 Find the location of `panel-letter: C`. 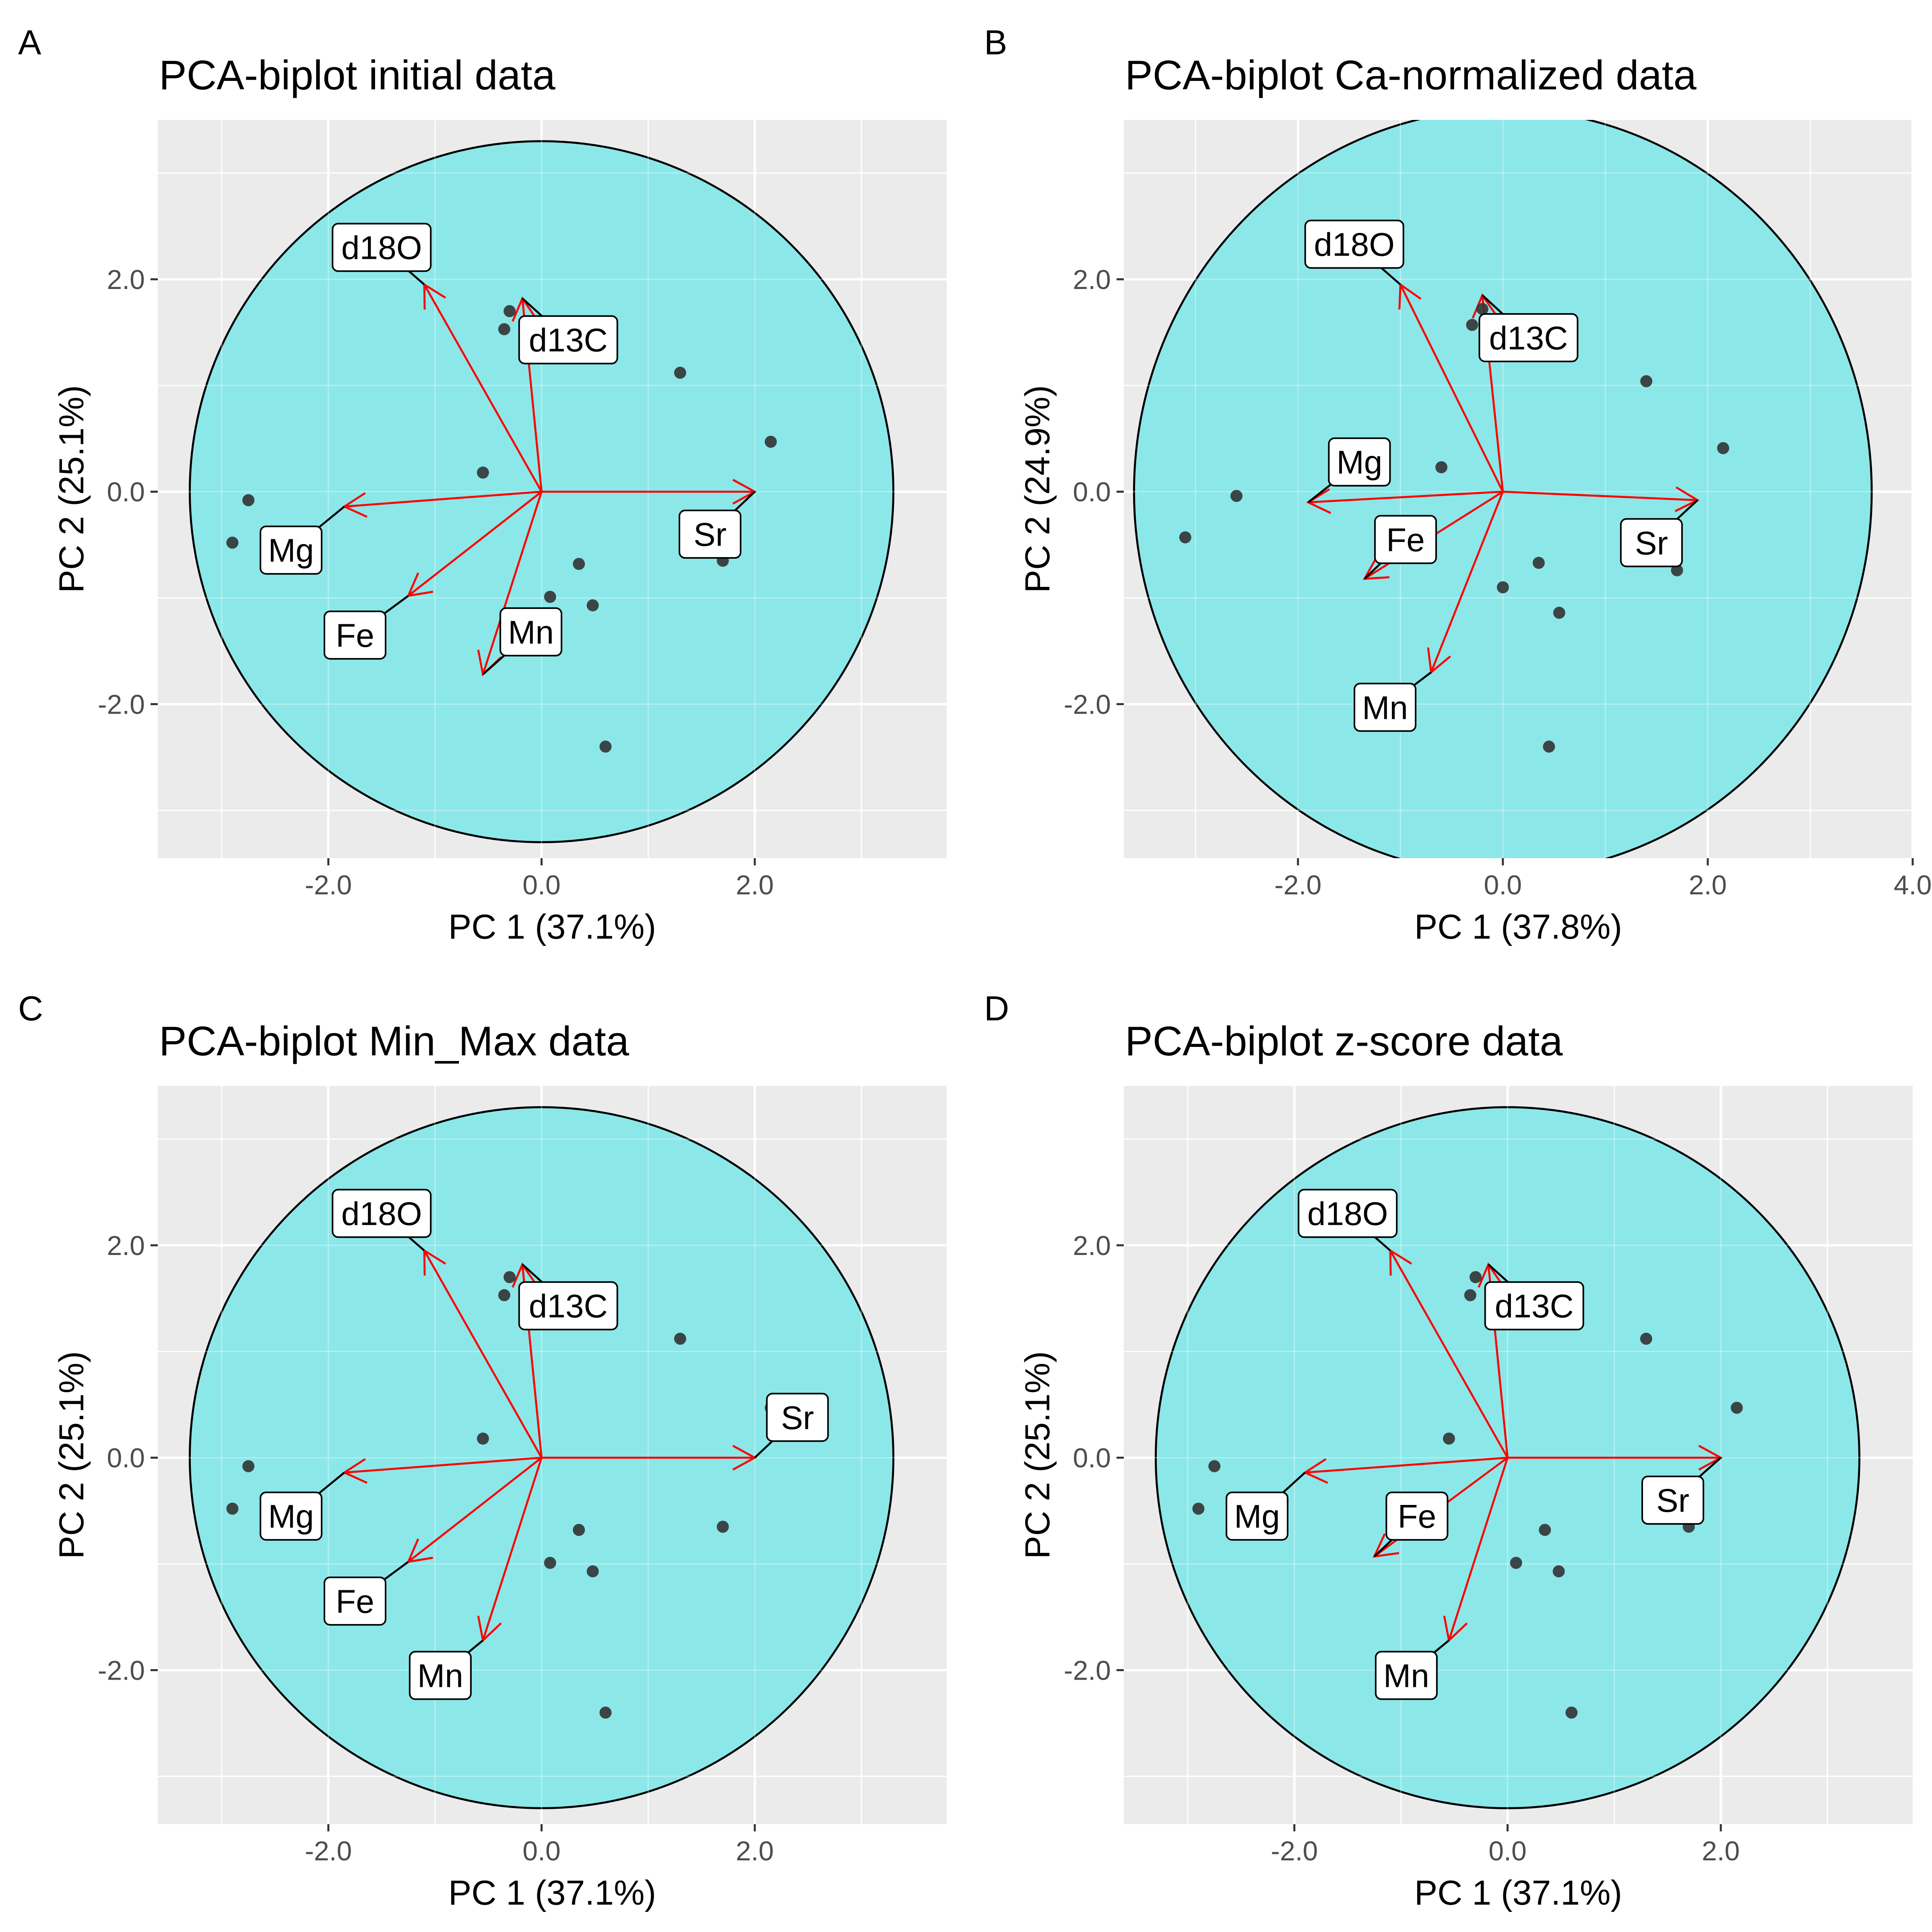

panel-letter: C is located at coordinates (30, 1008).